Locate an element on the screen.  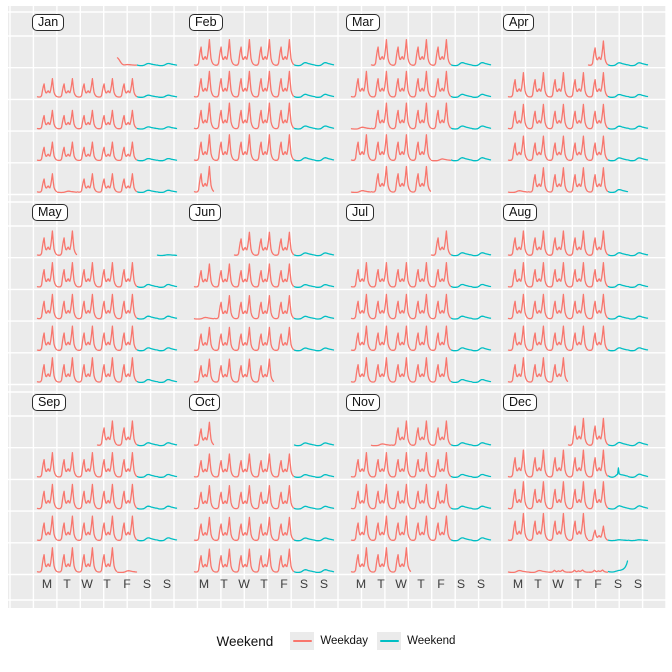
month-series-sep is located at coordinates (107, 497).